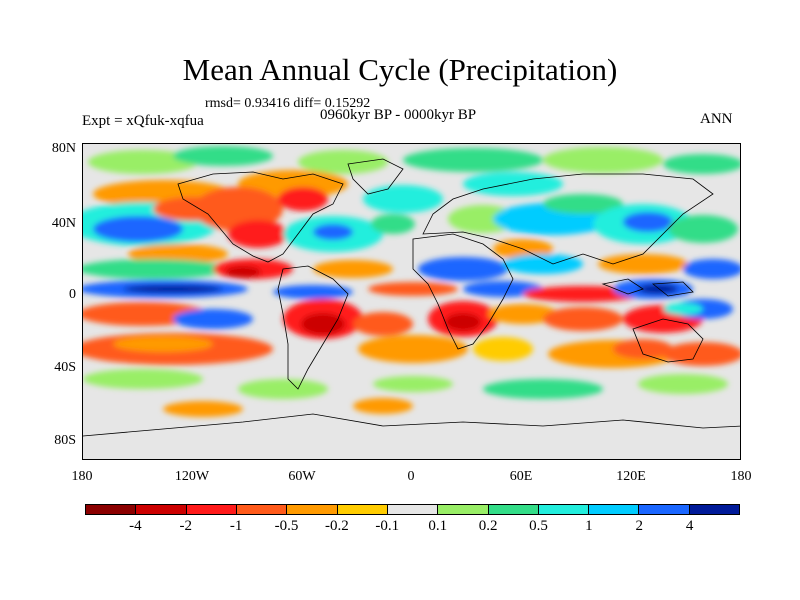  I want to click on experiment-label: Expt = xQfuk-xqfua, so click(143, 121).